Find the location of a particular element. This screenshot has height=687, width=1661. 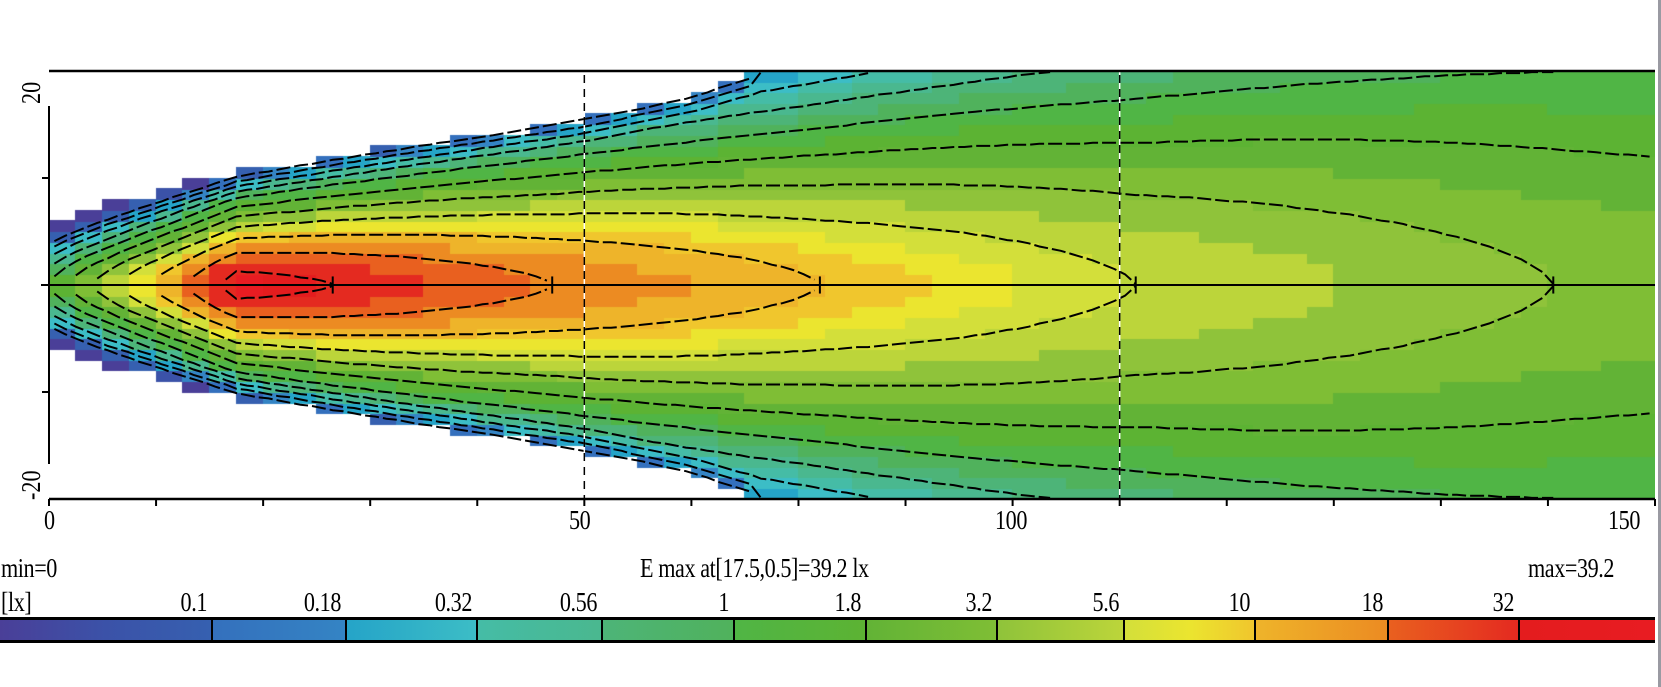

colorbar-tick-label: 32 is located at coordinates (1503, 602).